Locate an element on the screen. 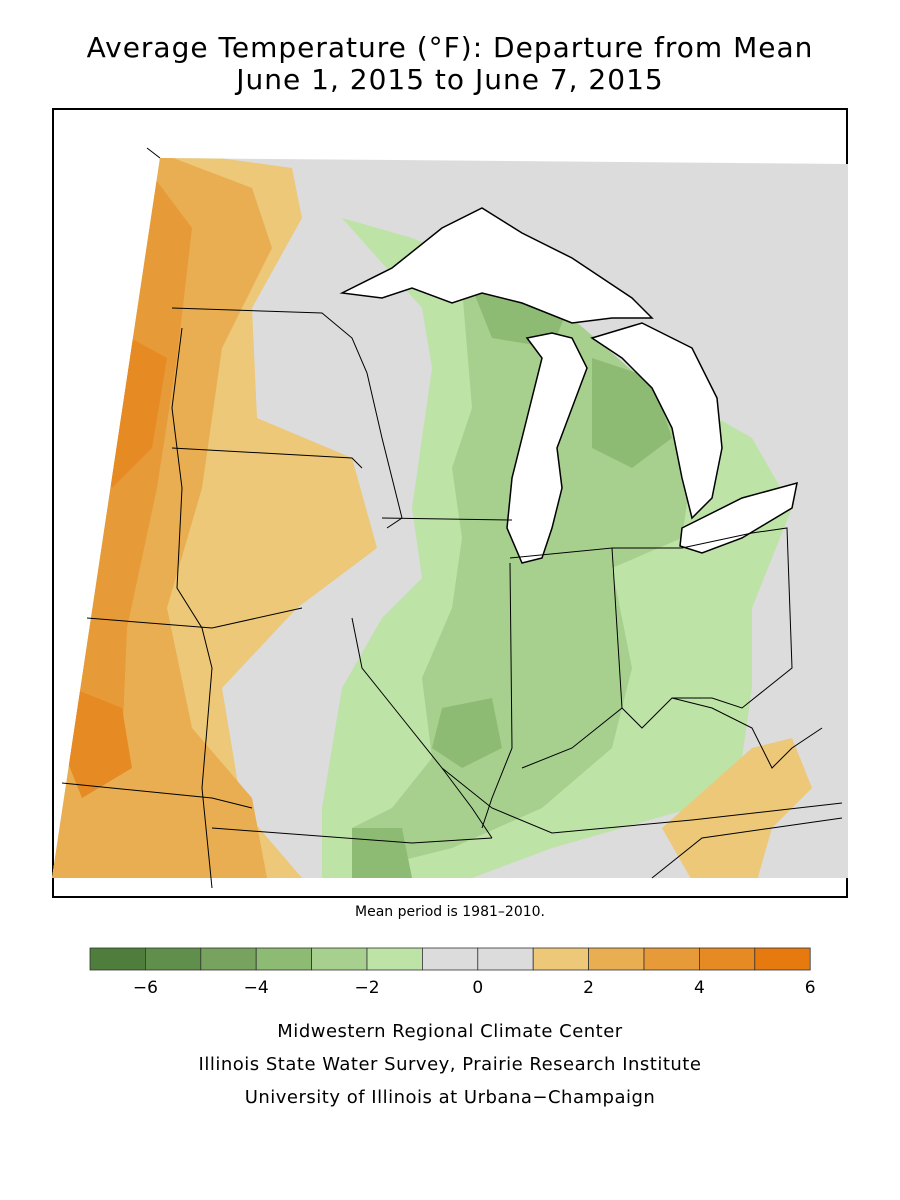 This screenshot has height=1200, width=900. lake-michigan is located at coordinates (547, 448).